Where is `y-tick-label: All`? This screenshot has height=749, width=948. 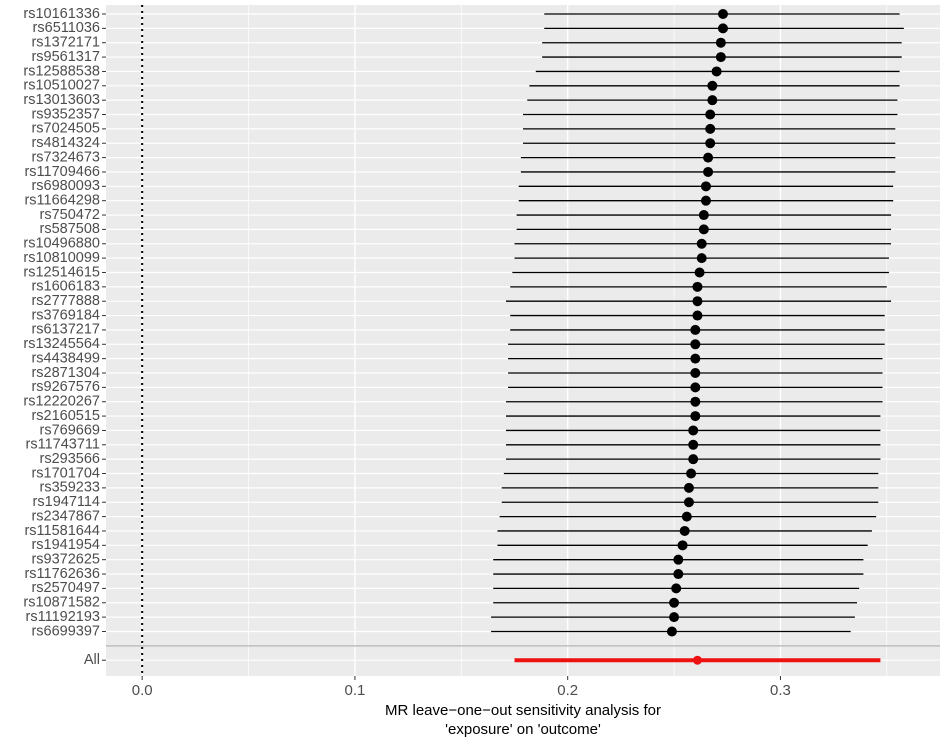 y-tick-label: All is located at coordinates (92, 660).